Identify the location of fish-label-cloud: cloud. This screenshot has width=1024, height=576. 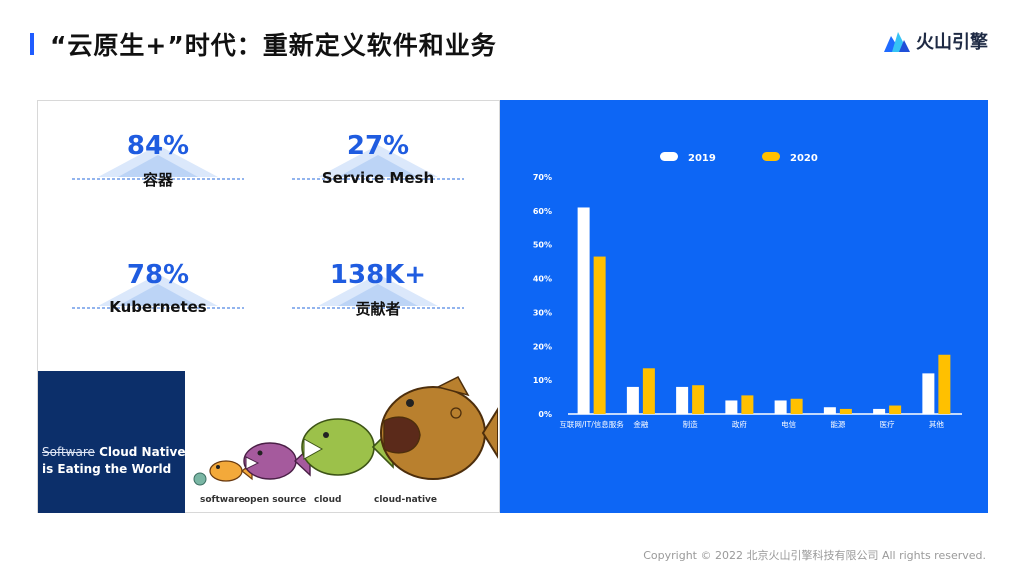
(328, 500).